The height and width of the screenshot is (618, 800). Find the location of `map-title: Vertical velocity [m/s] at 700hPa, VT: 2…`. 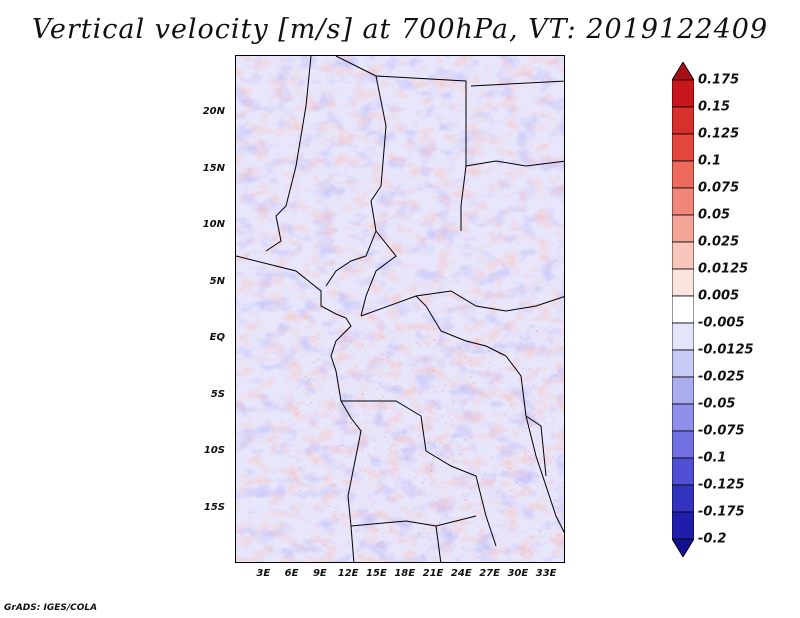

map-title: Vertical velocity [m/s] at 700hPa, VT: 2… is located at coordinates (400, 29).